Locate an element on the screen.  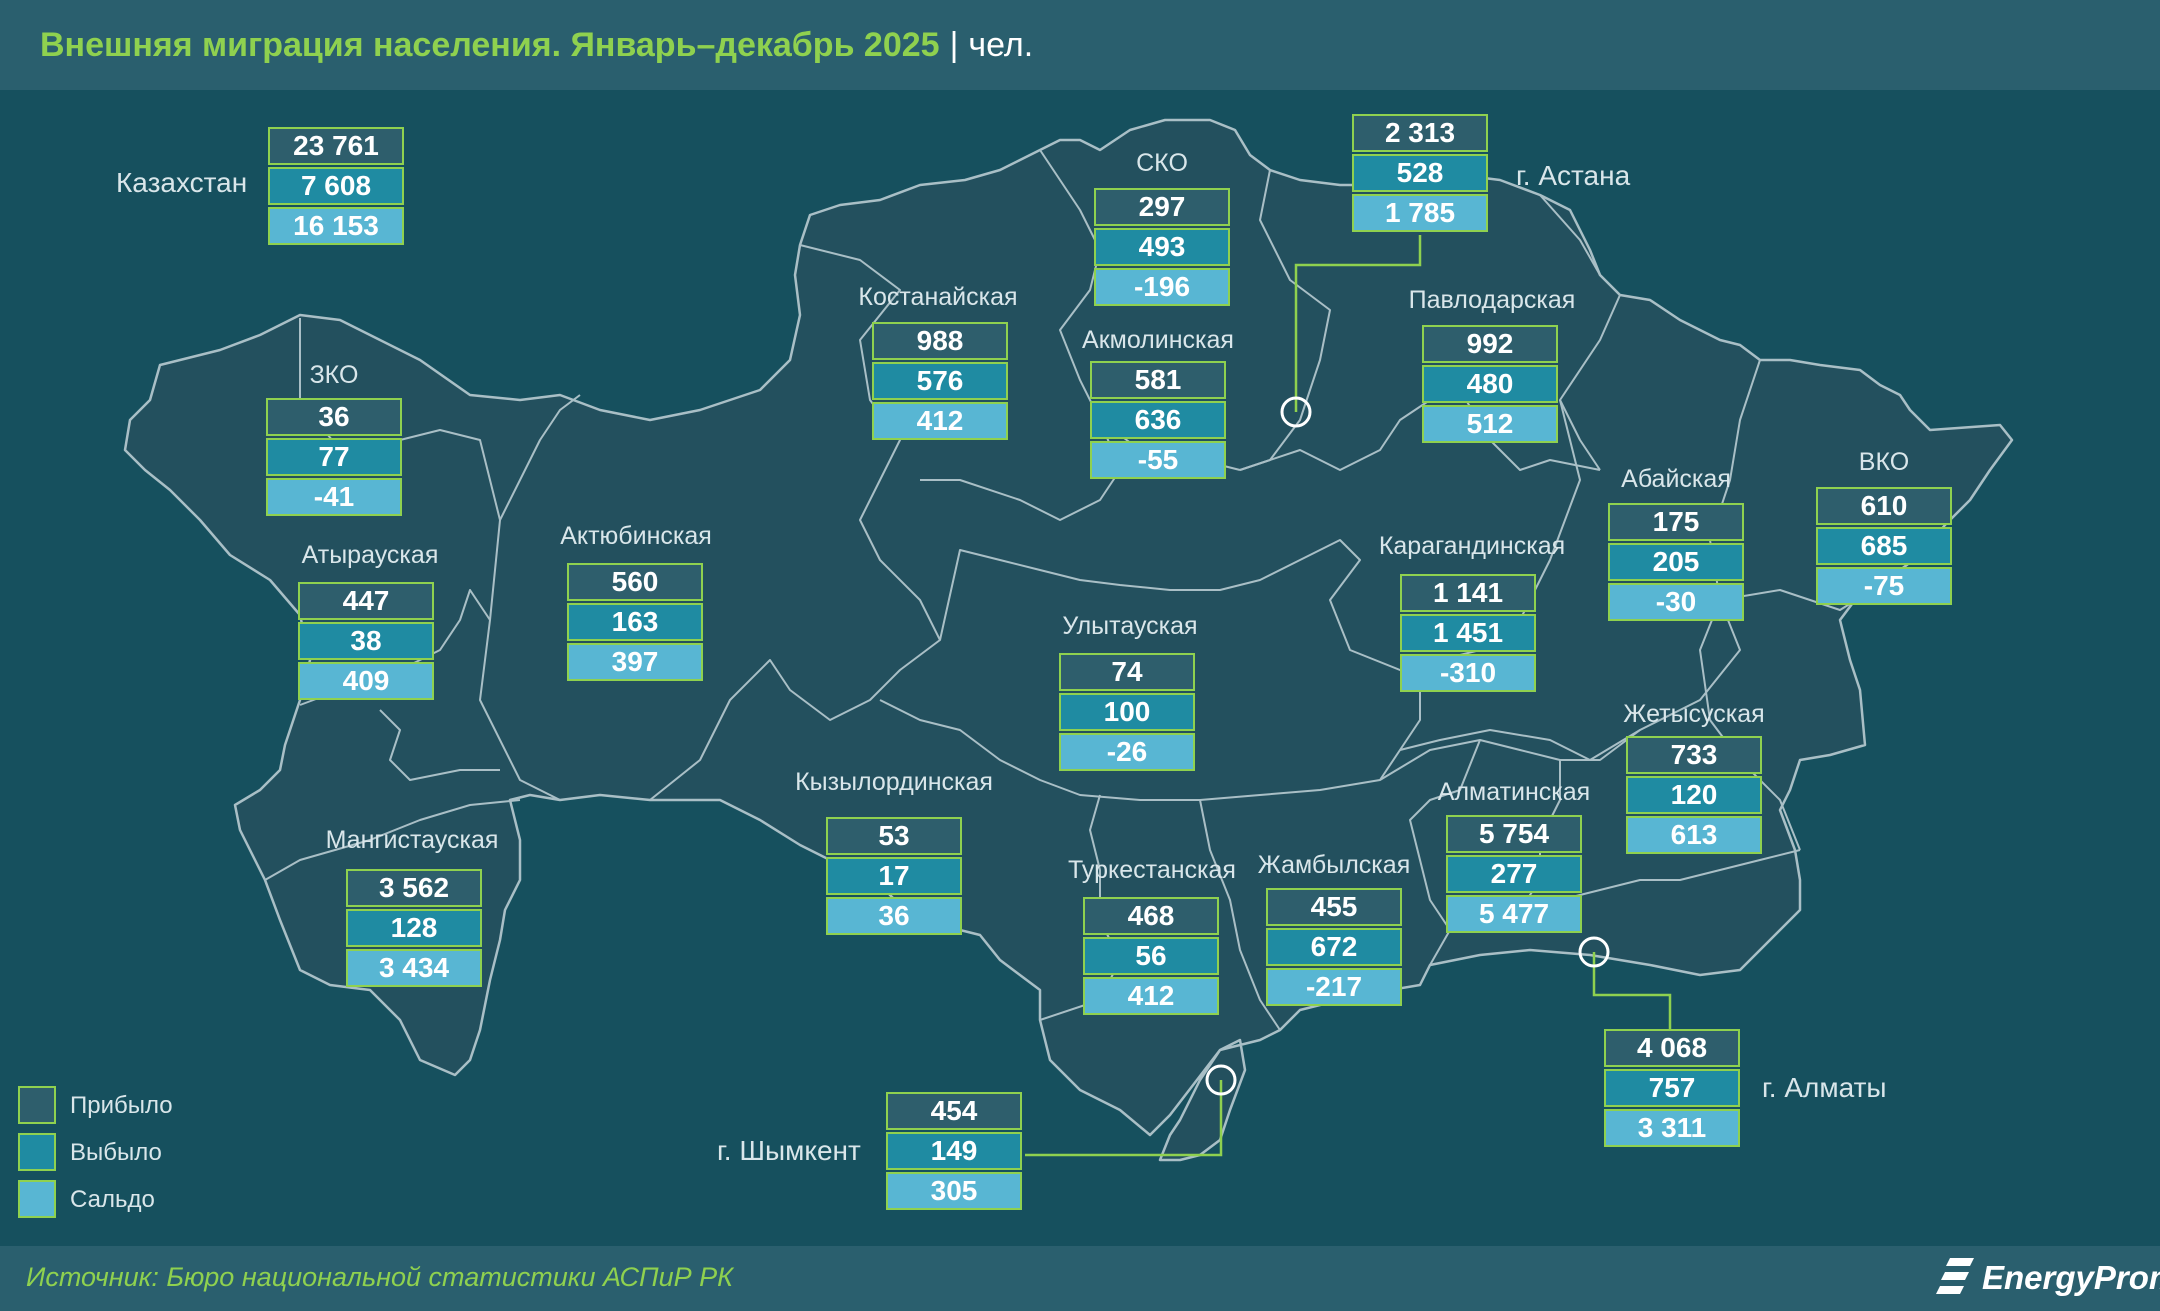
box-almaty-region: 5 754 277 5 477 is located at coordinates (1514, 875).